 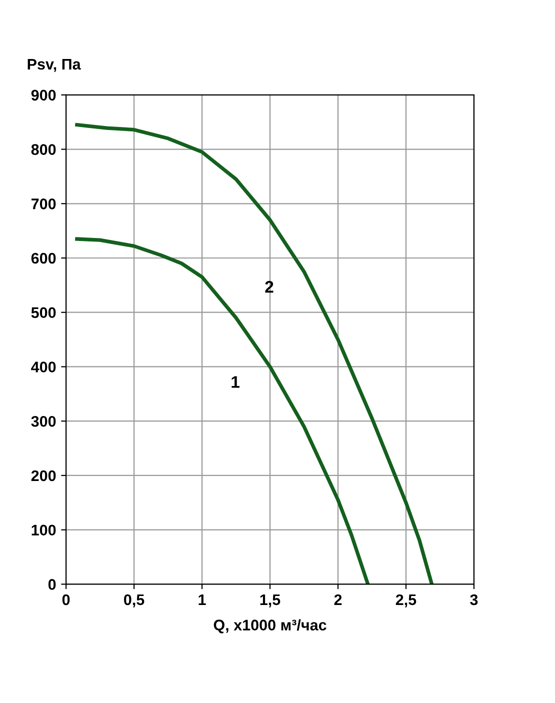 I want to click on x-tick-label: 2,5, so click(x=406, y=601).